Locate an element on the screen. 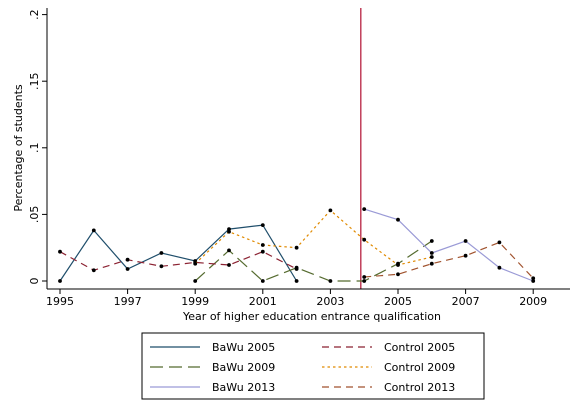 The height and width of the screenshot is (405, 574). x-tick-label: 1997 is located at coordinates (128, 301).